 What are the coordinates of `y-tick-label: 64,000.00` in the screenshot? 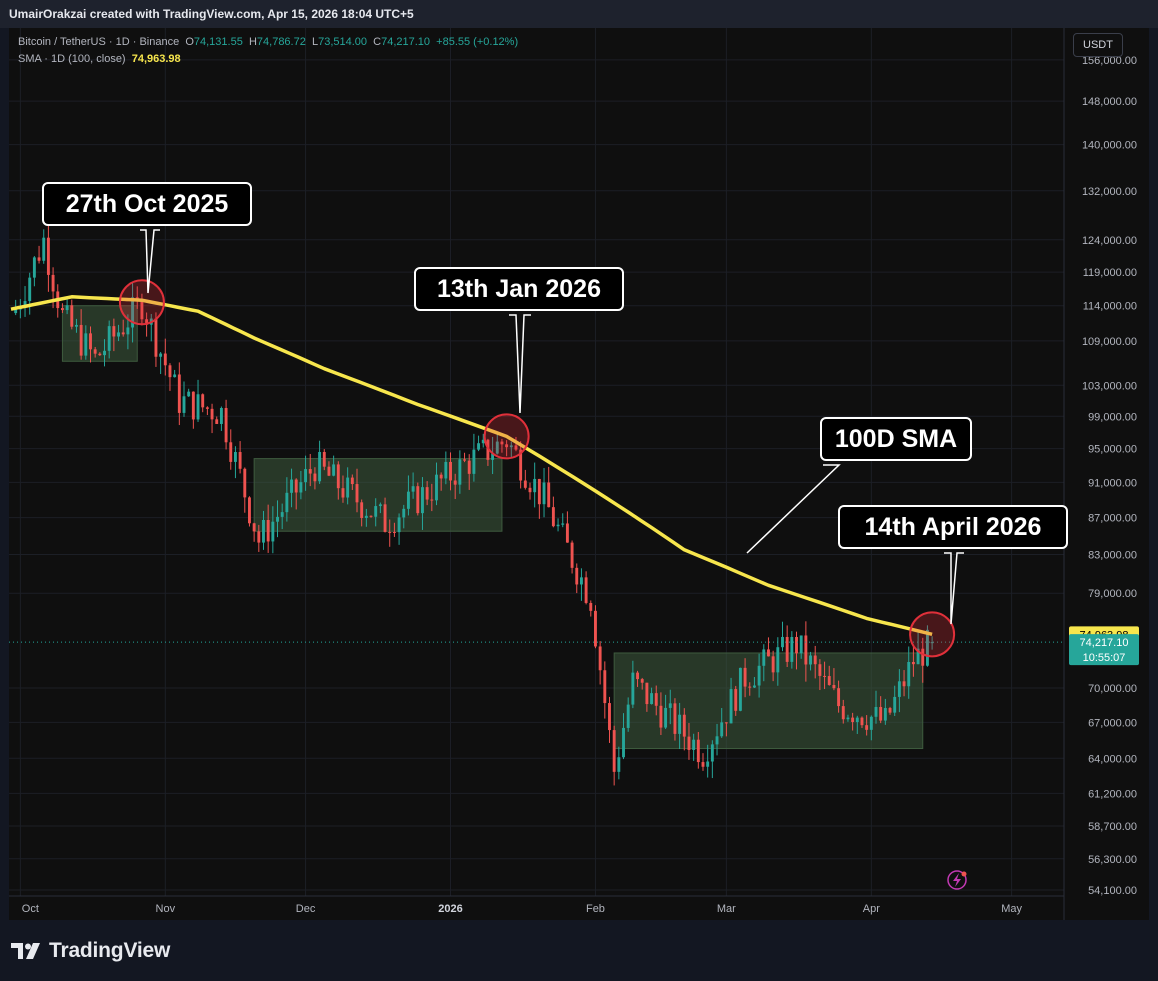 It's located at (1112, 759).